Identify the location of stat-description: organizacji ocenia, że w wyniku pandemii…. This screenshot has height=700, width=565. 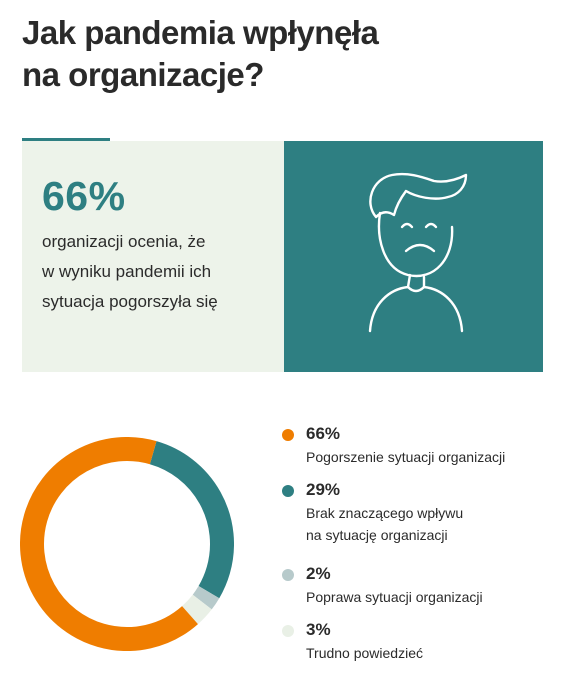
(157, 272).